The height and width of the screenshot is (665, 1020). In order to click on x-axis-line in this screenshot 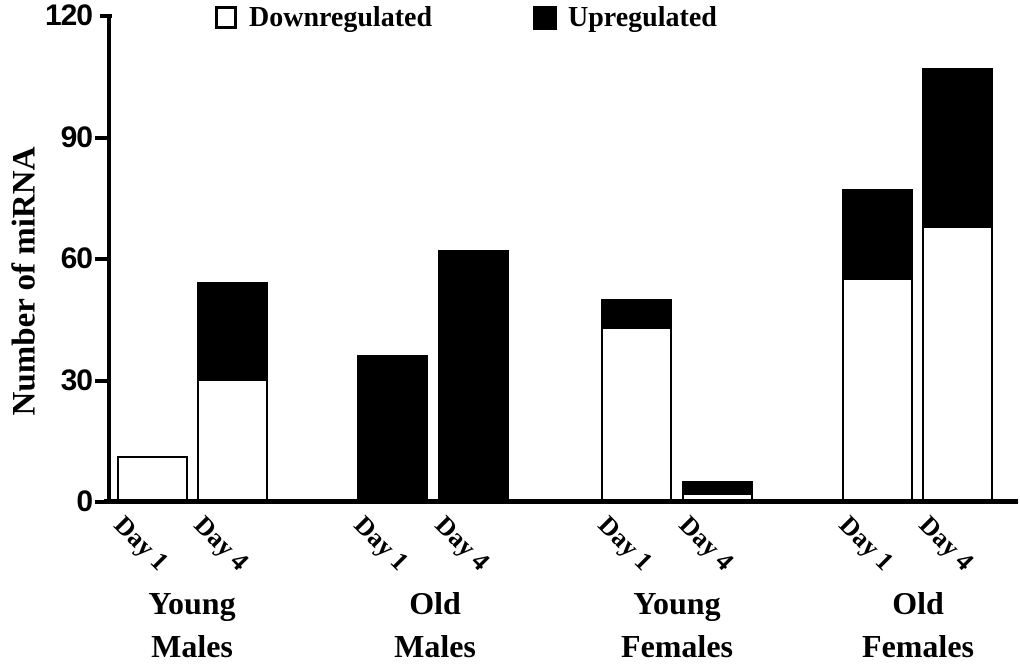, I will do `click(561, 501)`.